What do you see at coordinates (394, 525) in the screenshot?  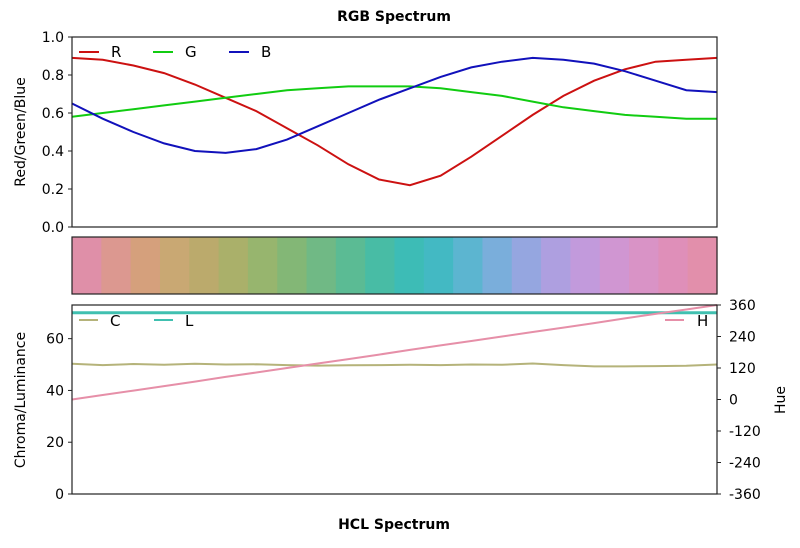 I see `bottom-chart-title: HCL Spectrum` at bounding box center [394, 525].